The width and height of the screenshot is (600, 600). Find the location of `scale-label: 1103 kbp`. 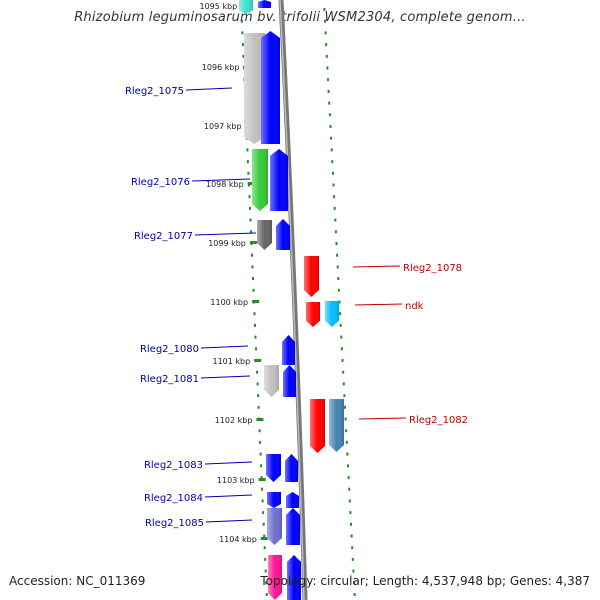

scale-label: 1103 kbp is located at coordinates (236, 480).